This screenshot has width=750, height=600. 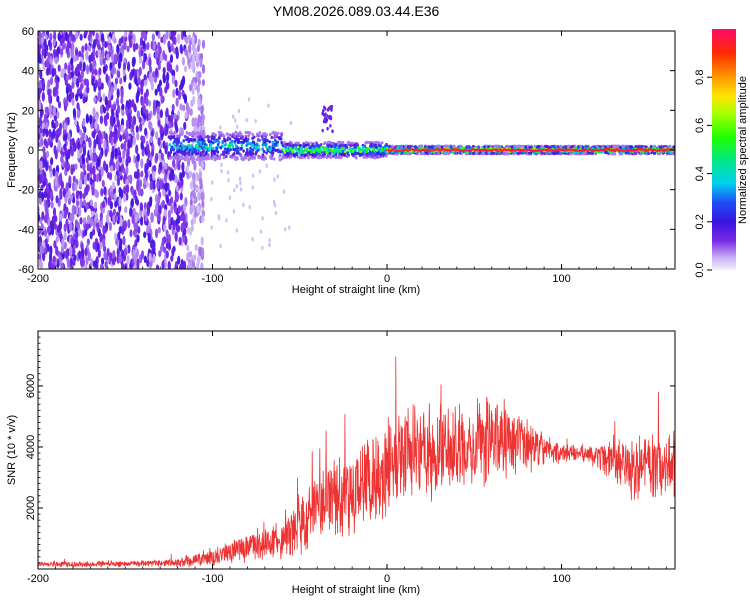 I want to click on snr-x-tick-label: -100, so click(x=213, y=579).